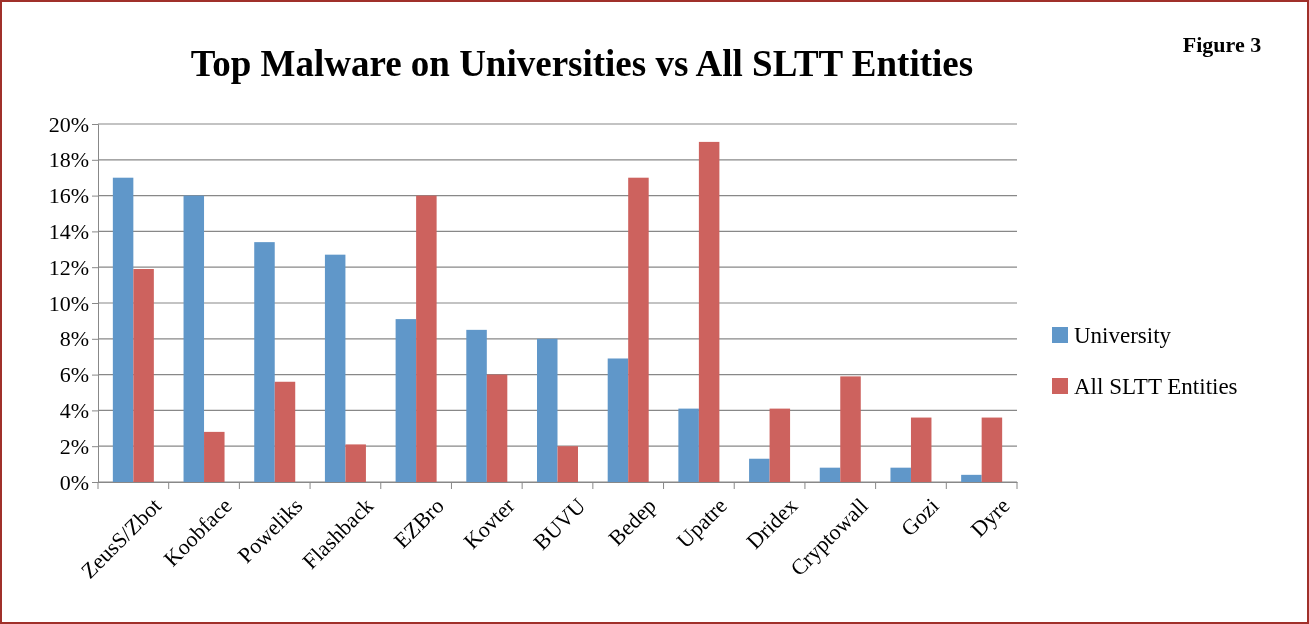  Describe the element at coordinates (919, 517) in the screenshot. I see `x-tick-label: Gozi` at that location.